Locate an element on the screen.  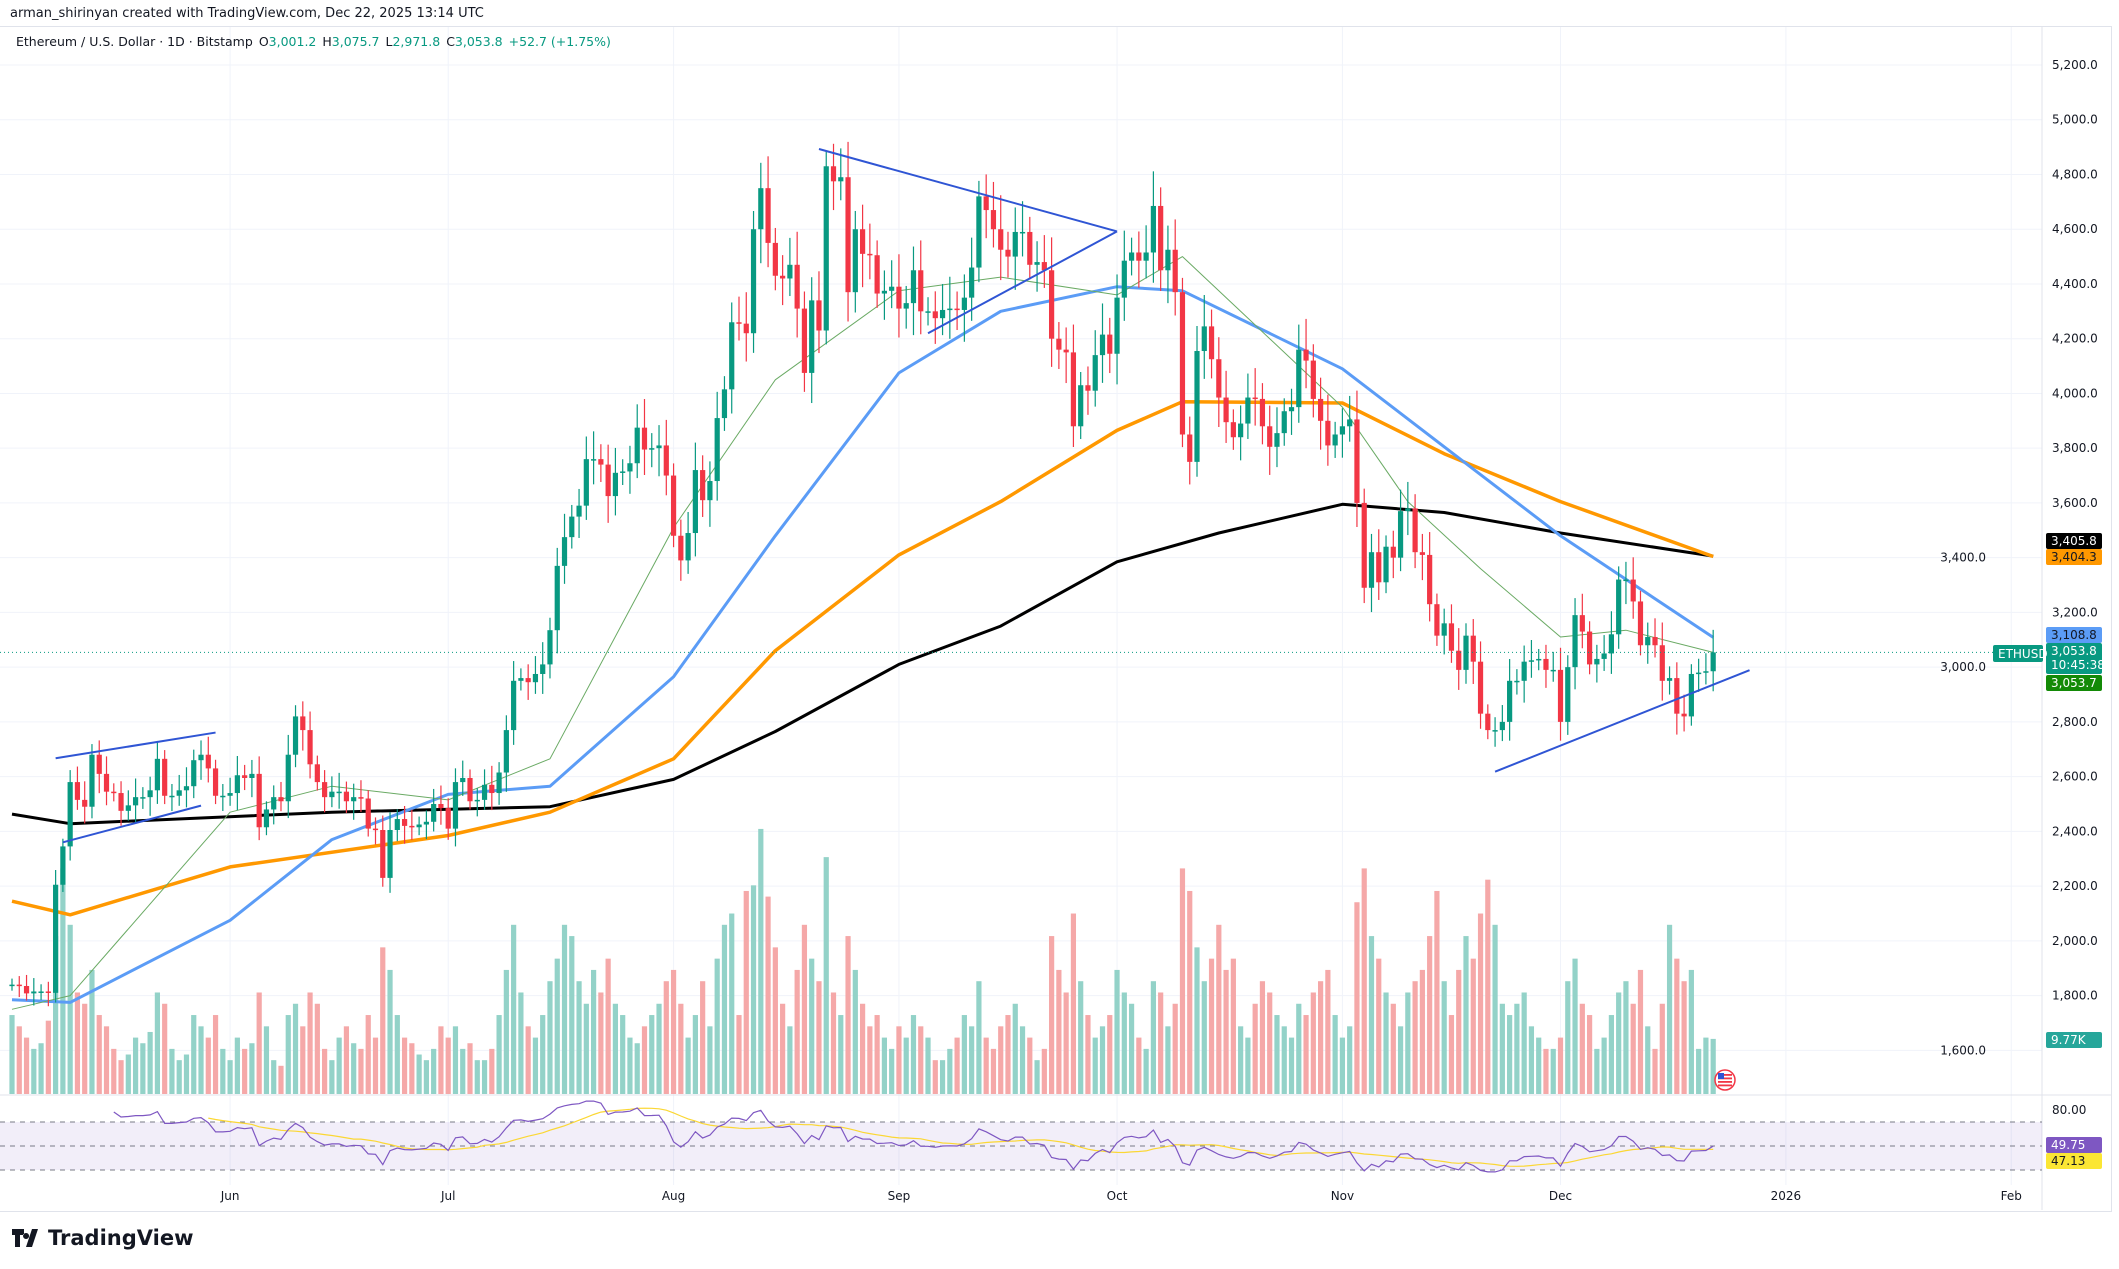
symbol-title: Ethereum / U.S. Dollar · 1D · Bitstamp is located at coordinates (134, 41).